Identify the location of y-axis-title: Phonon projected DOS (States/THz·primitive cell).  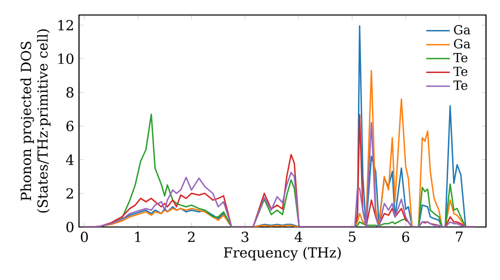
(35, 121).